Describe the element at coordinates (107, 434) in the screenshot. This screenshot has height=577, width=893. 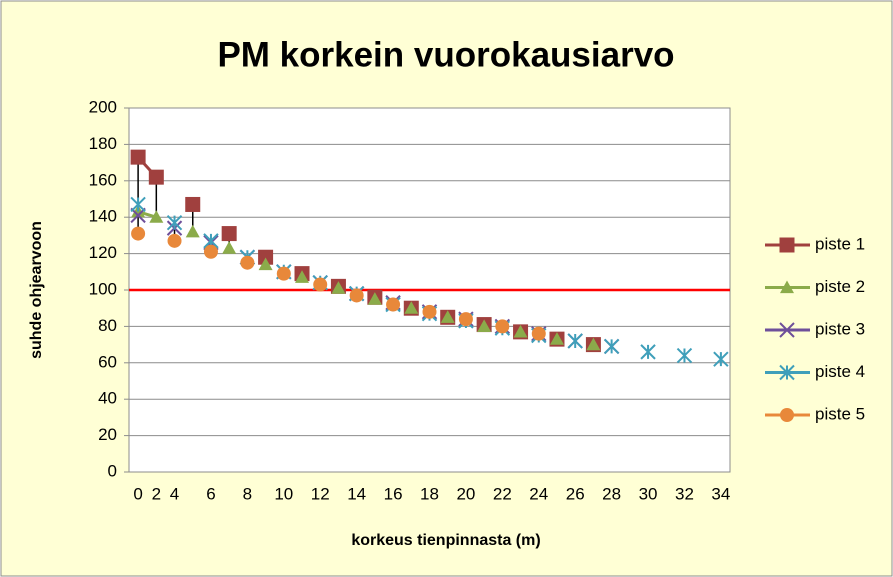
I see `y-tick-label: 20` at that location.